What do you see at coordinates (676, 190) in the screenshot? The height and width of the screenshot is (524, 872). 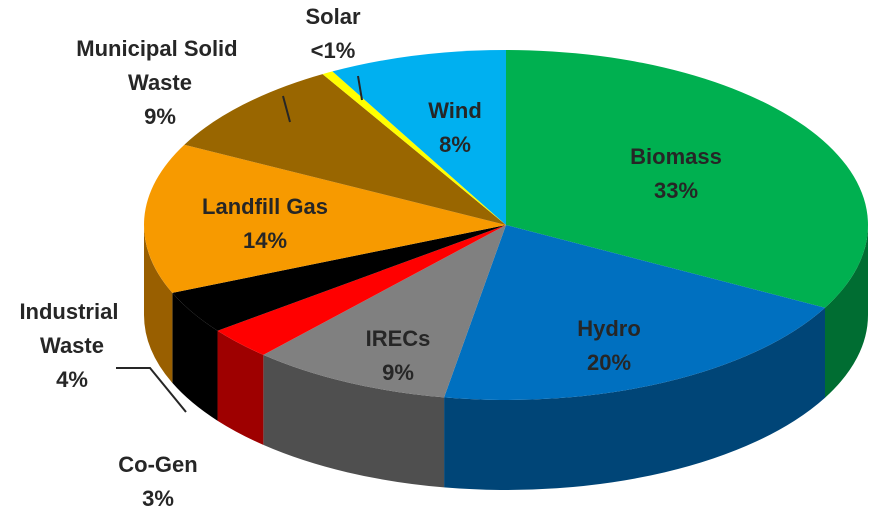 I see `value-label: 33%` at bounding box center [676, 190].